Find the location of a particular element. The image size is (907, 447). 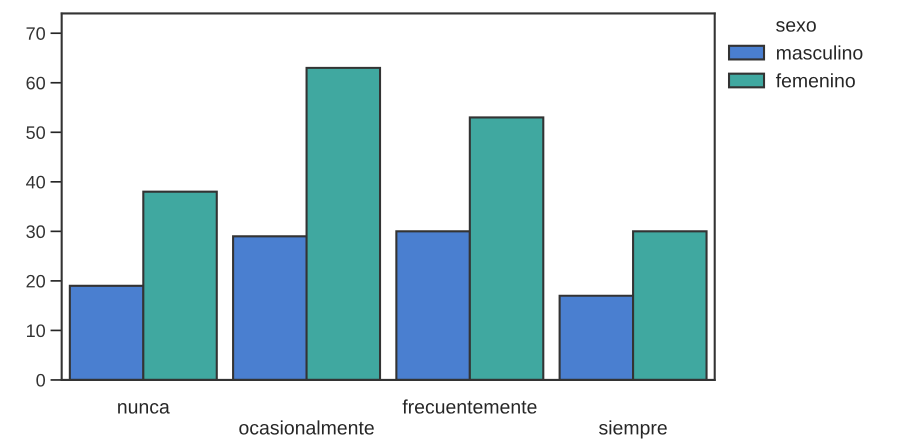

y-tick-label: 70 is located at coordinates (35, 33).